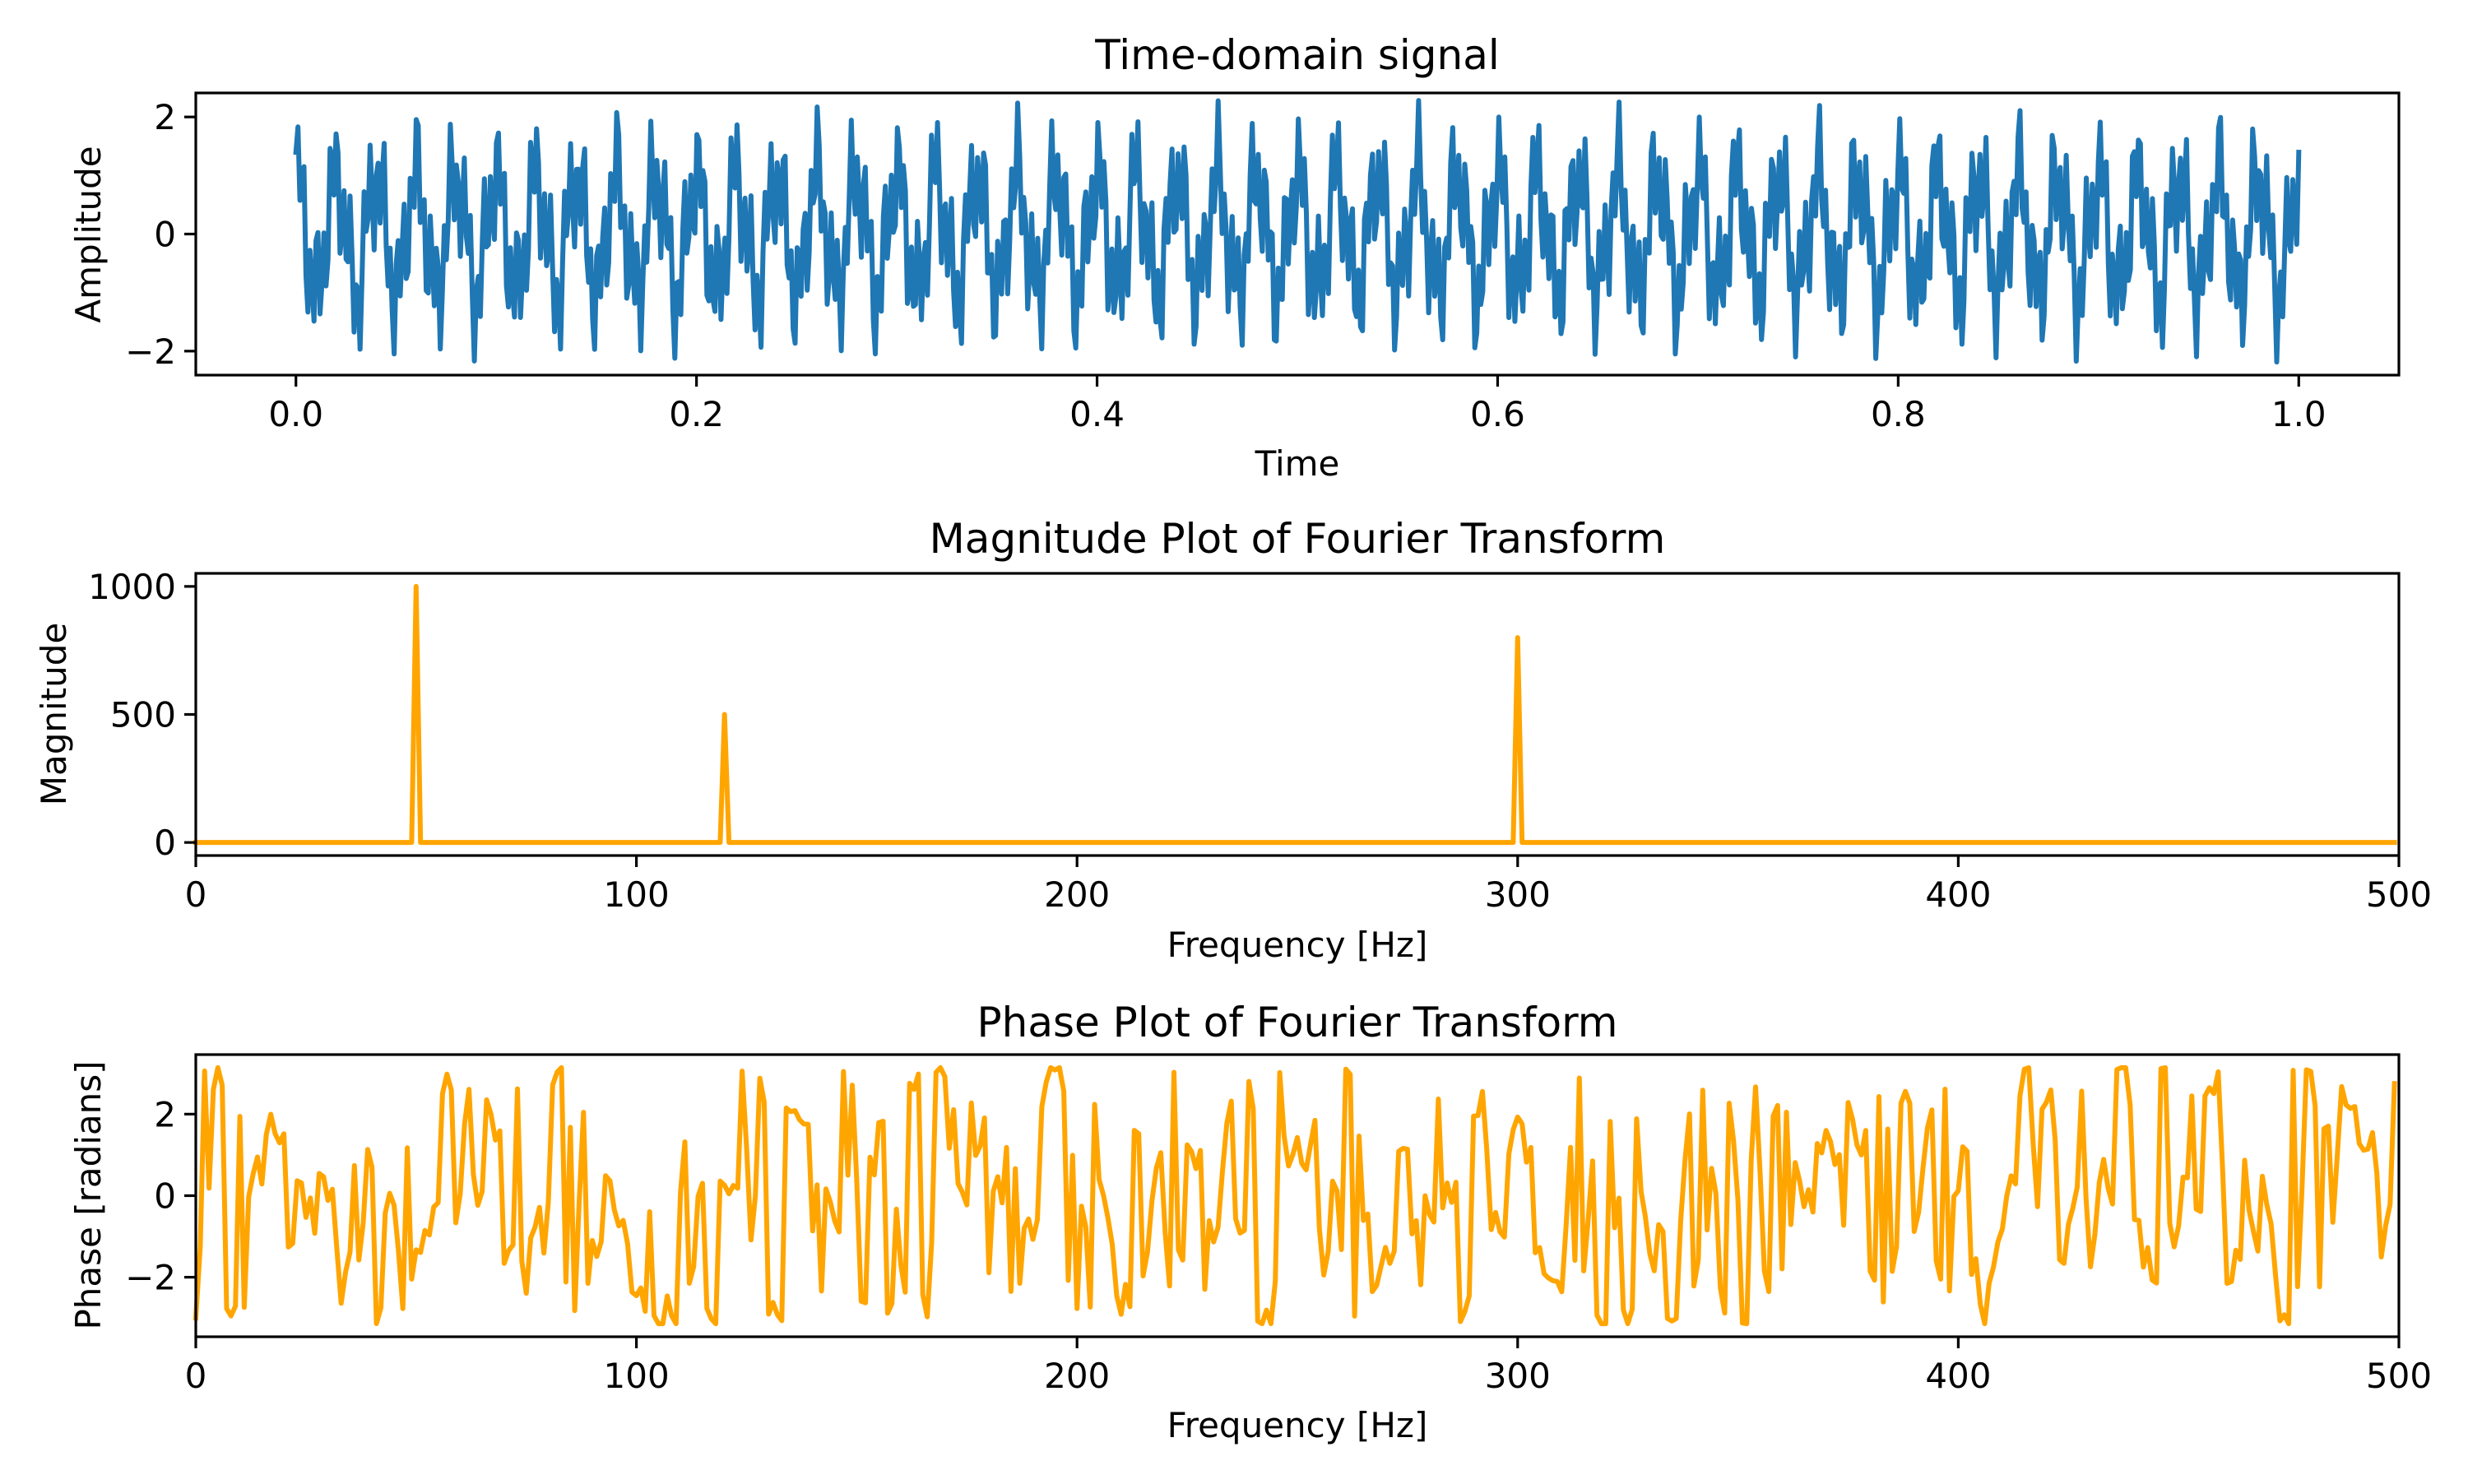 Image resolution: width=2468 pixels, height=1484 pixels. I want to click on time-domain-title: Time-domain signal, so click(1296, 55).